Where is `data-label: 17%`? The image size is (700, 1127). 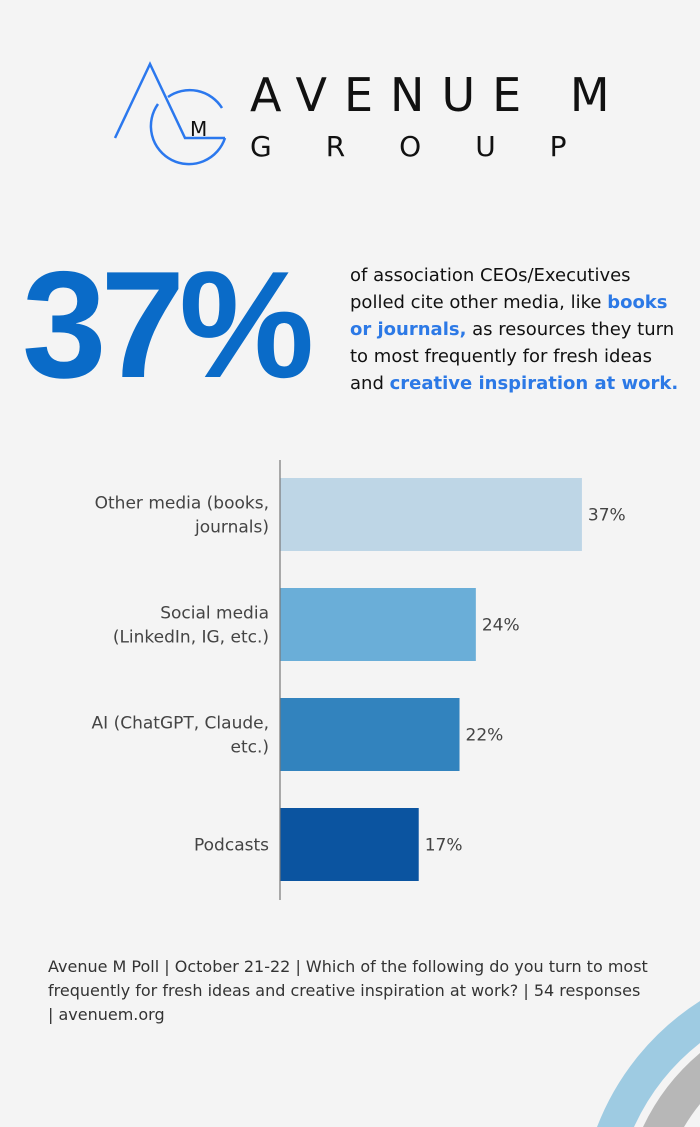 data-label: 17% is located at coordinates (444, 846).